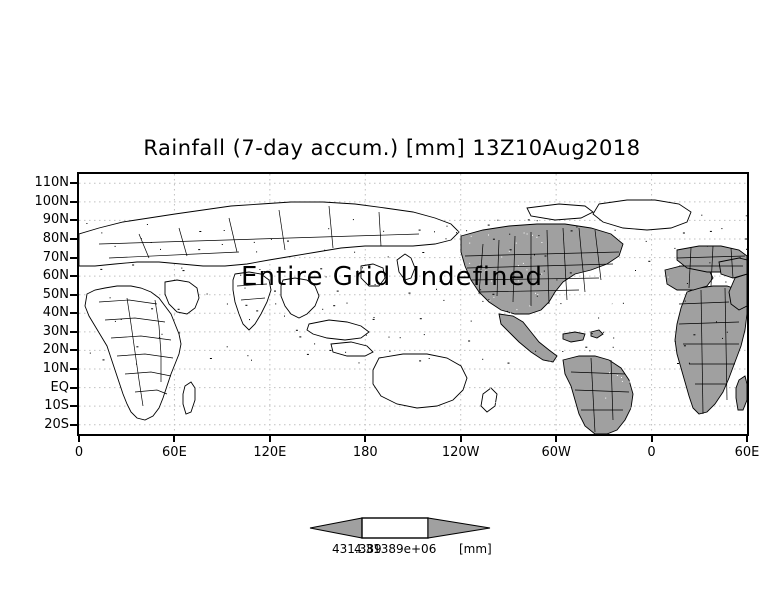 The image size is (784, 612). I want to click on x-tick-label: 120W, so click(460, 452).